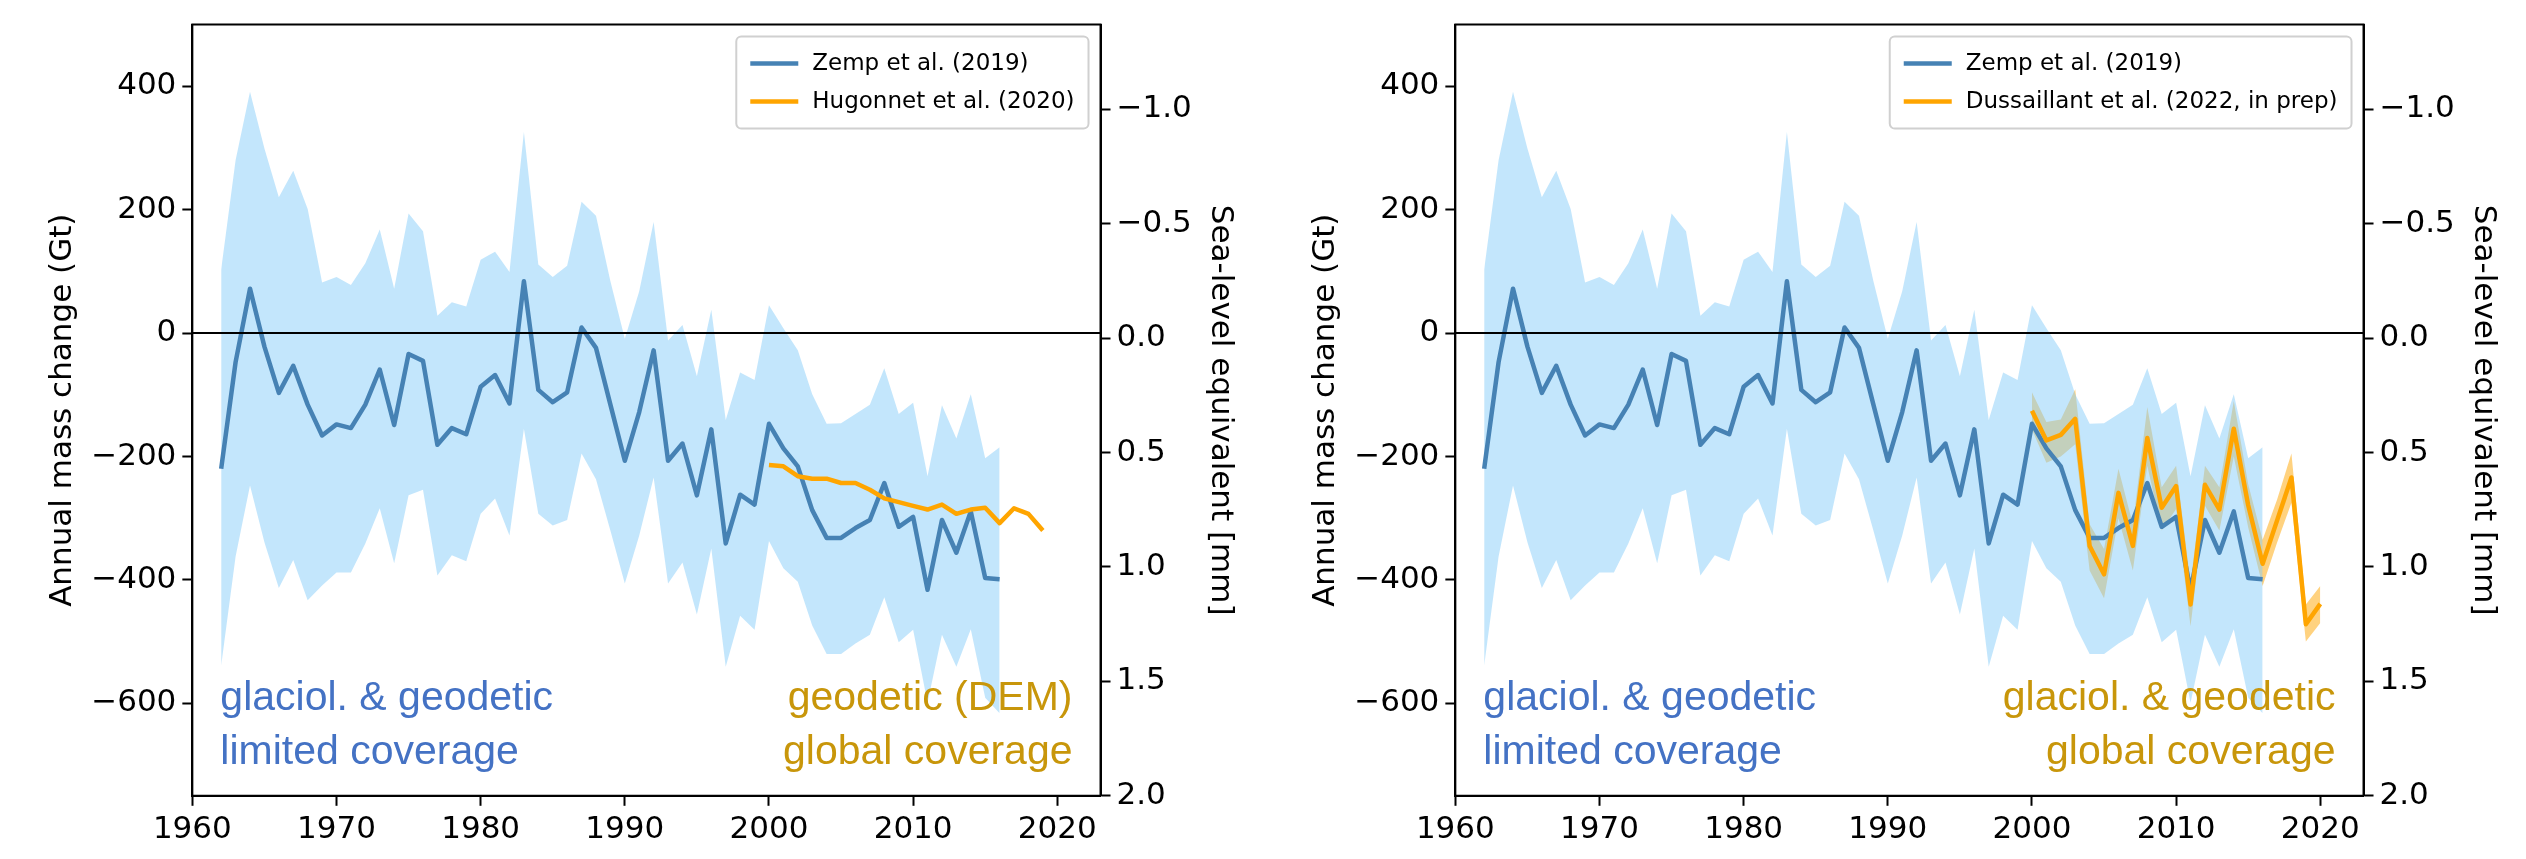 The width and height of the screenshot is (2526, 859). I want to click on legend-label: Hugonnet et al. (2020), so click(943, 99).